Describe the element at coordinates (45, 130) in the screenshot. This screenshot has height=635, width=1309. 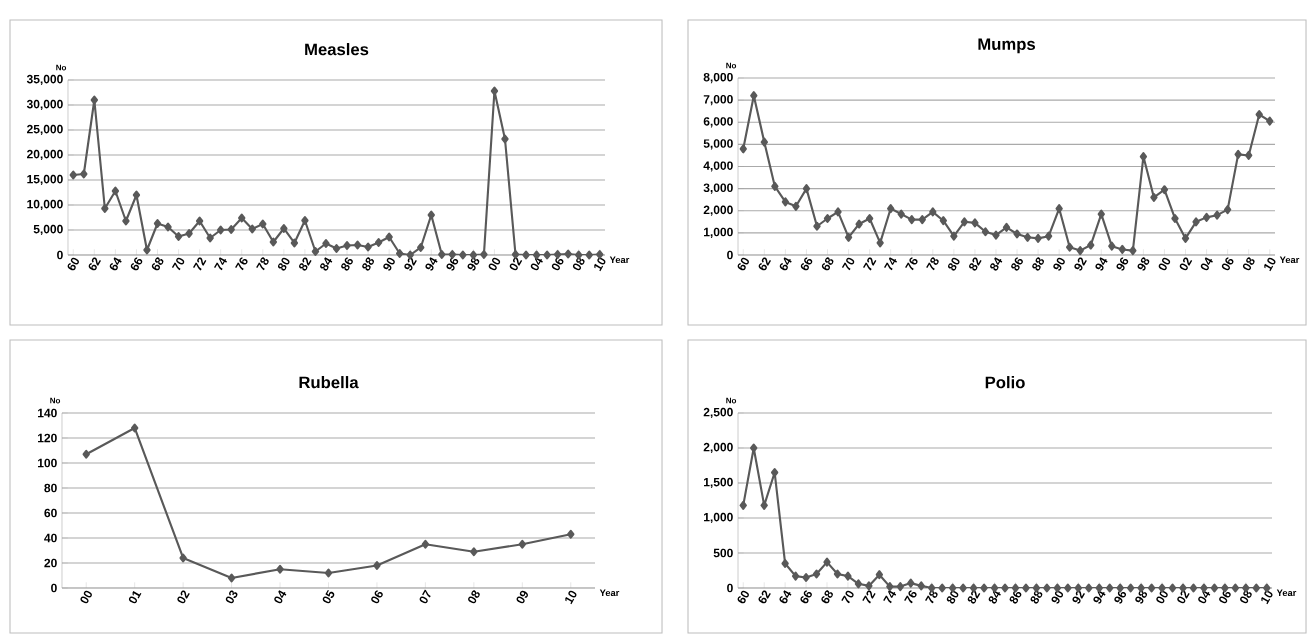
I see `y-tick-label: 25,000` at that location.